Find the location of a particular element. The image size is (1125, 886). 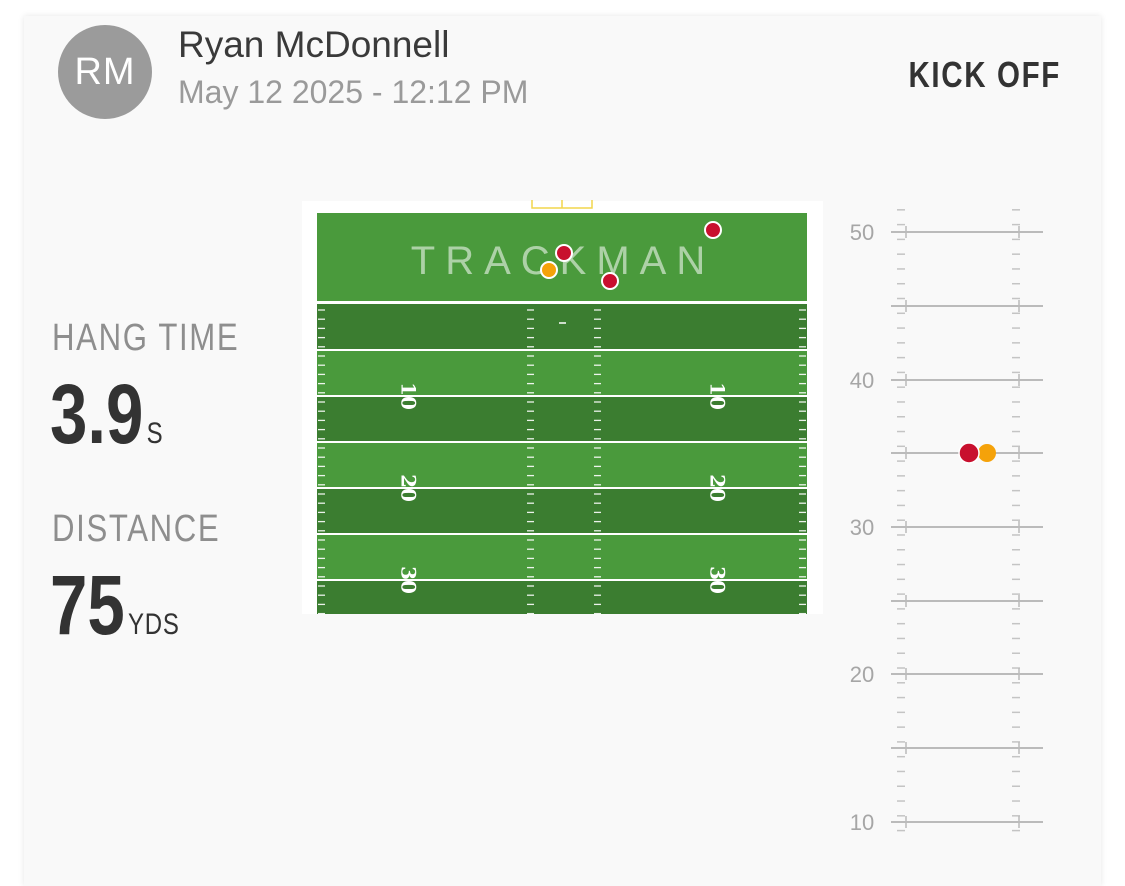

hang-time-label: HANG TIME is located at coordinates (146, 338).